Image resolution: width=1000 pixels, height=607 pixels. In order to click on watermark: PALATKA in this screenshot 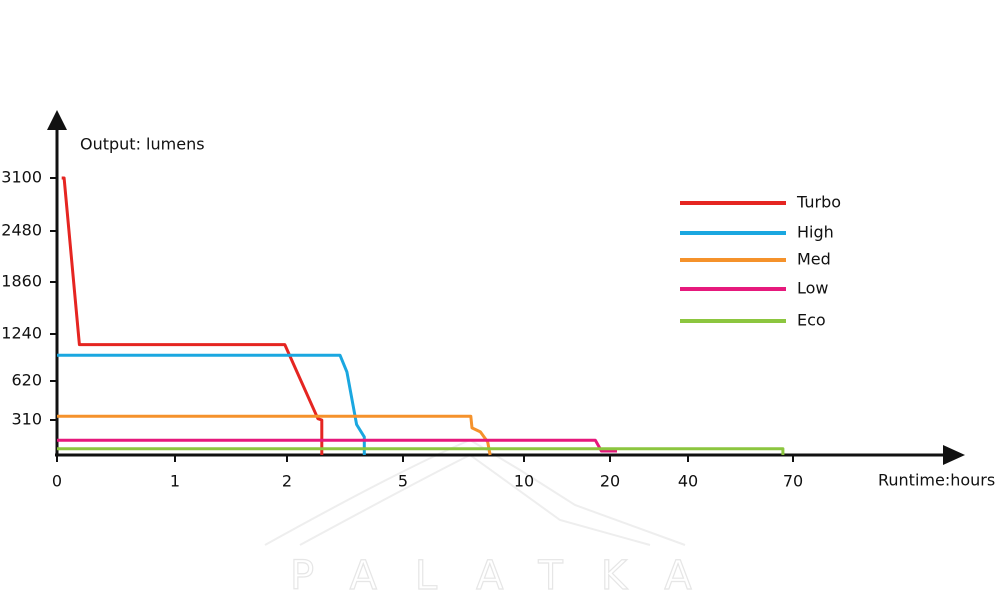, I will do `click(510, 576)`.